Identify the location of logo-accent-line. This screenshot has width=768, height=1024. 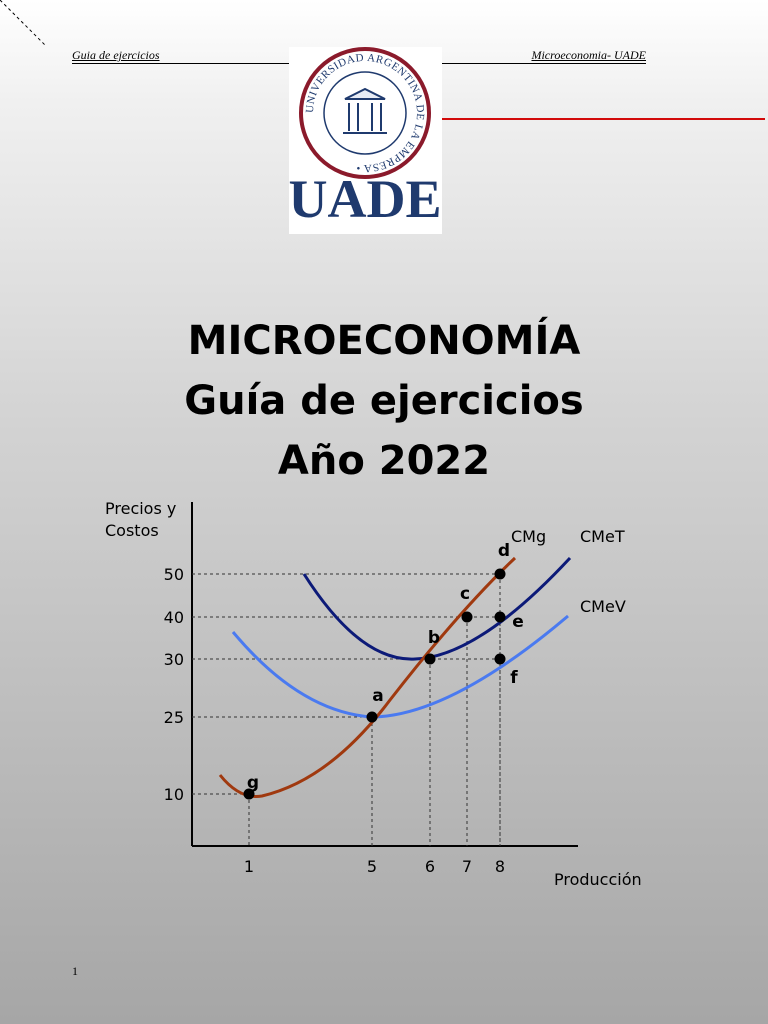
(592, 119).